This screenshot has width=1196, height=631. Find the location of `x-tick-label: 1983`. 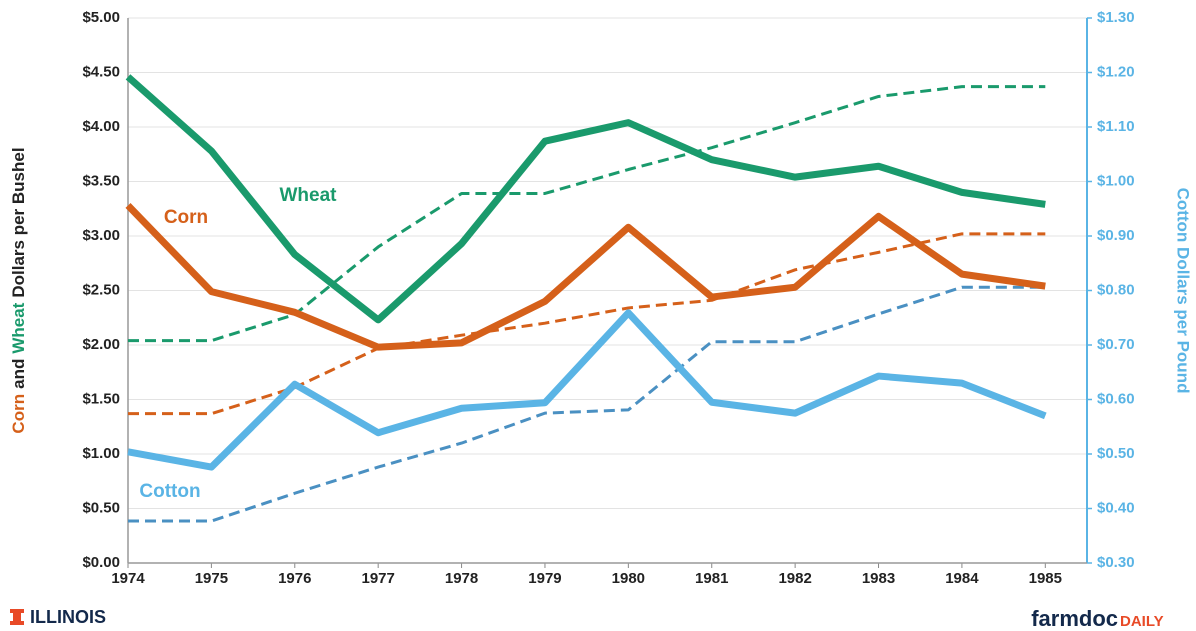

x-tick-label: 1983 is located at coordinates (878, 578).